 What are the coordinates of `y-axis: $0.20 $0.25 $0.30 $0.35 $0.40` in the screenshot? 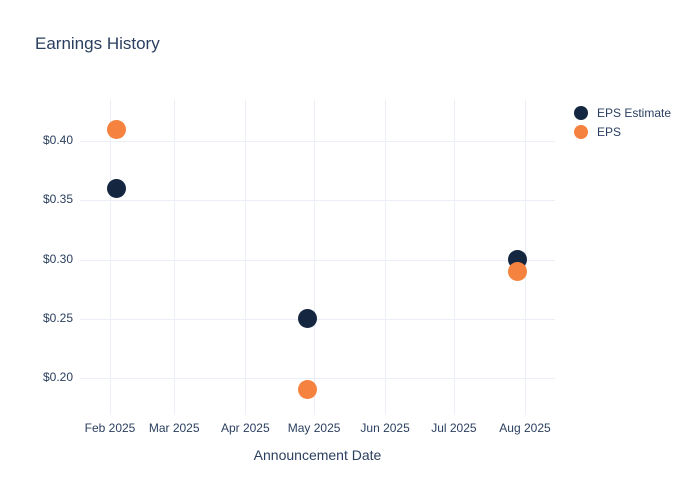 It's located at (37, 257).